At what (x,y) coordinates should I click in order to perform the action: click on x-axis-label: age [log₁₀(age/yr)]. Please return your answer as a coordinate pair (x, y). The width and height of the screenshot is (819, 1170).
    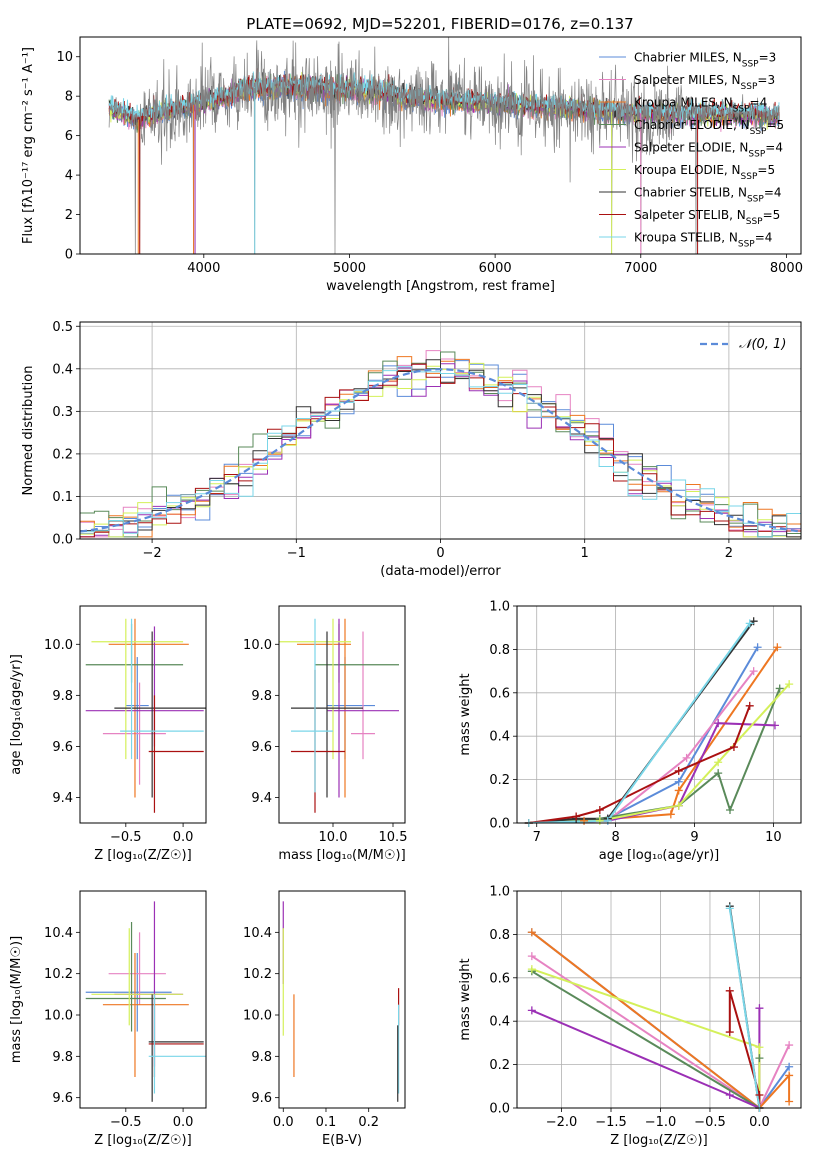
    Looking at the image, I should click on (659, 855).